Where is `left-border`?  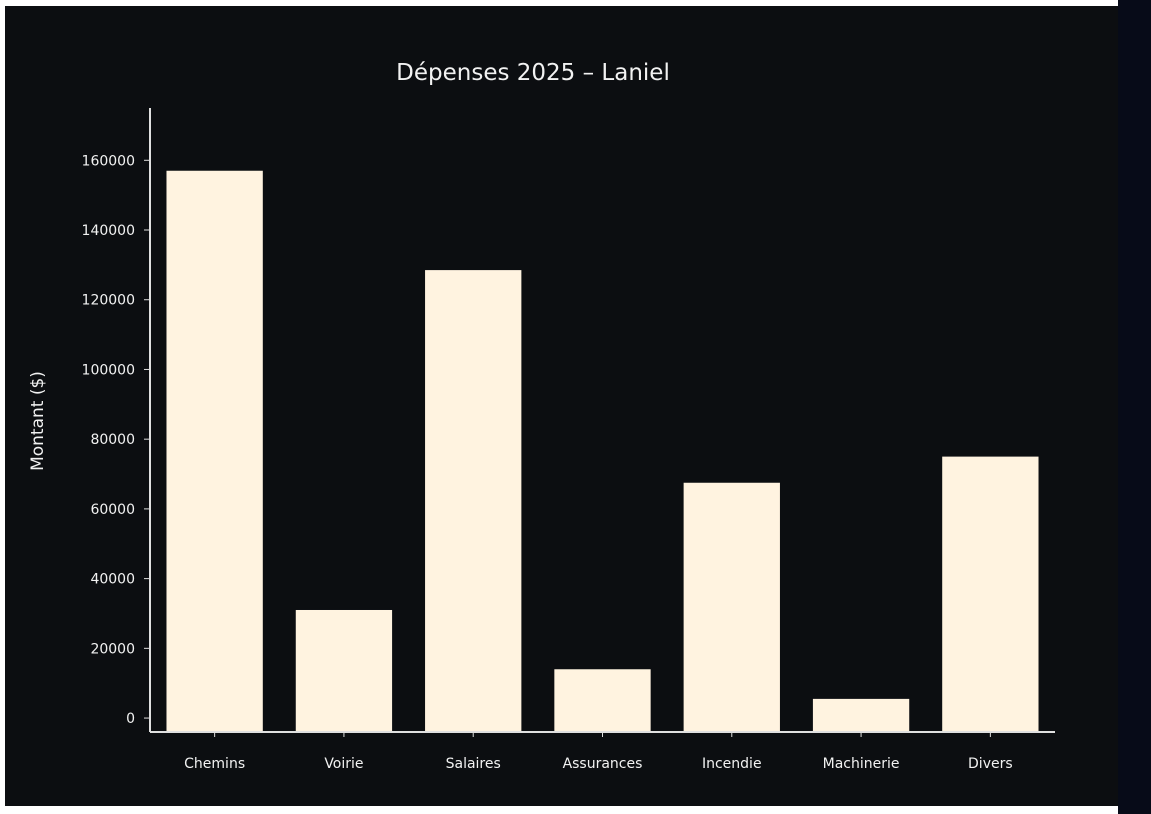 left-border is located at coordinates (2, 407).